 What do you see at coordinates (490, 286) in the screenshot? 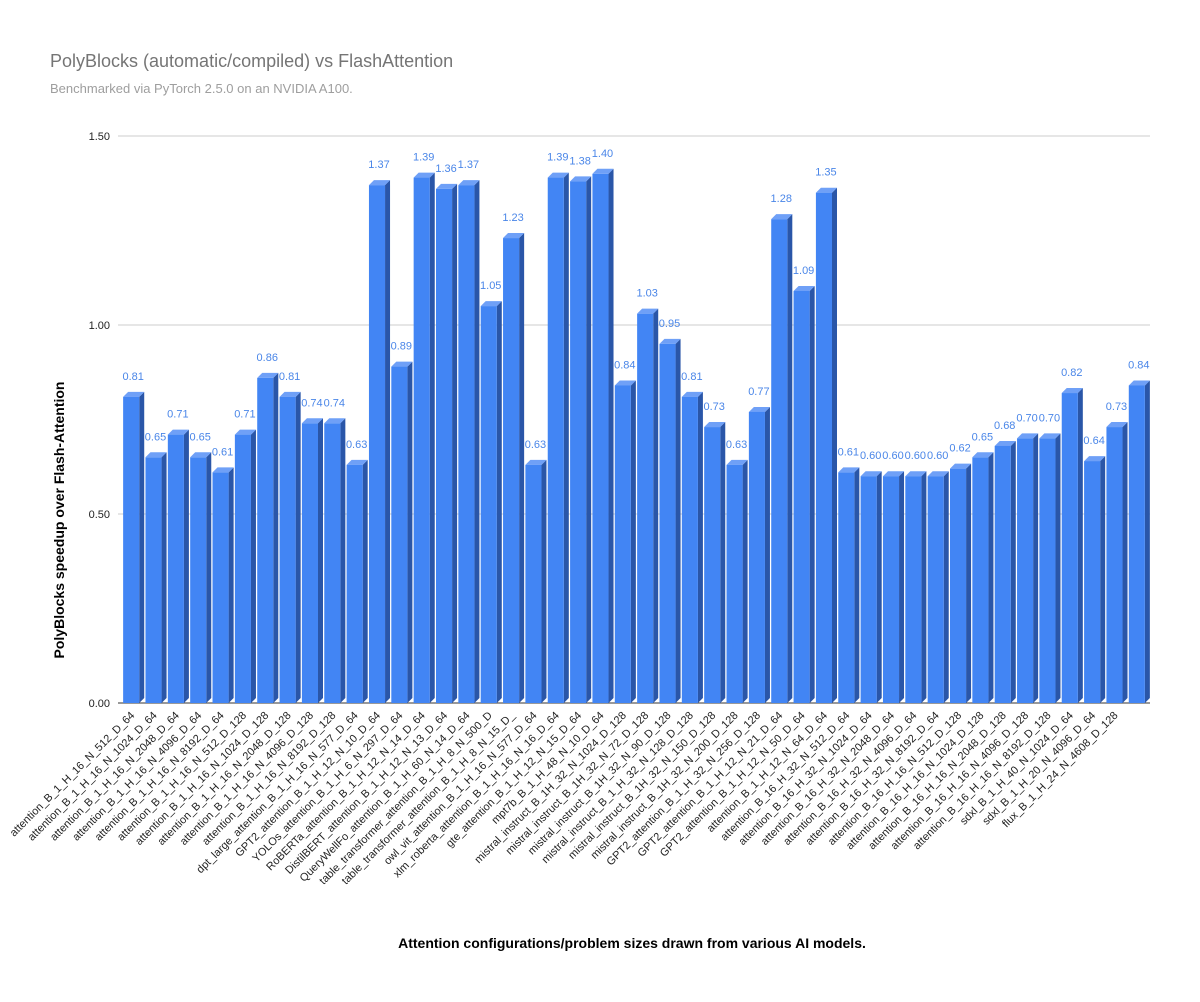
I see `data-label: 1.05` at bounding box center [490, 286].